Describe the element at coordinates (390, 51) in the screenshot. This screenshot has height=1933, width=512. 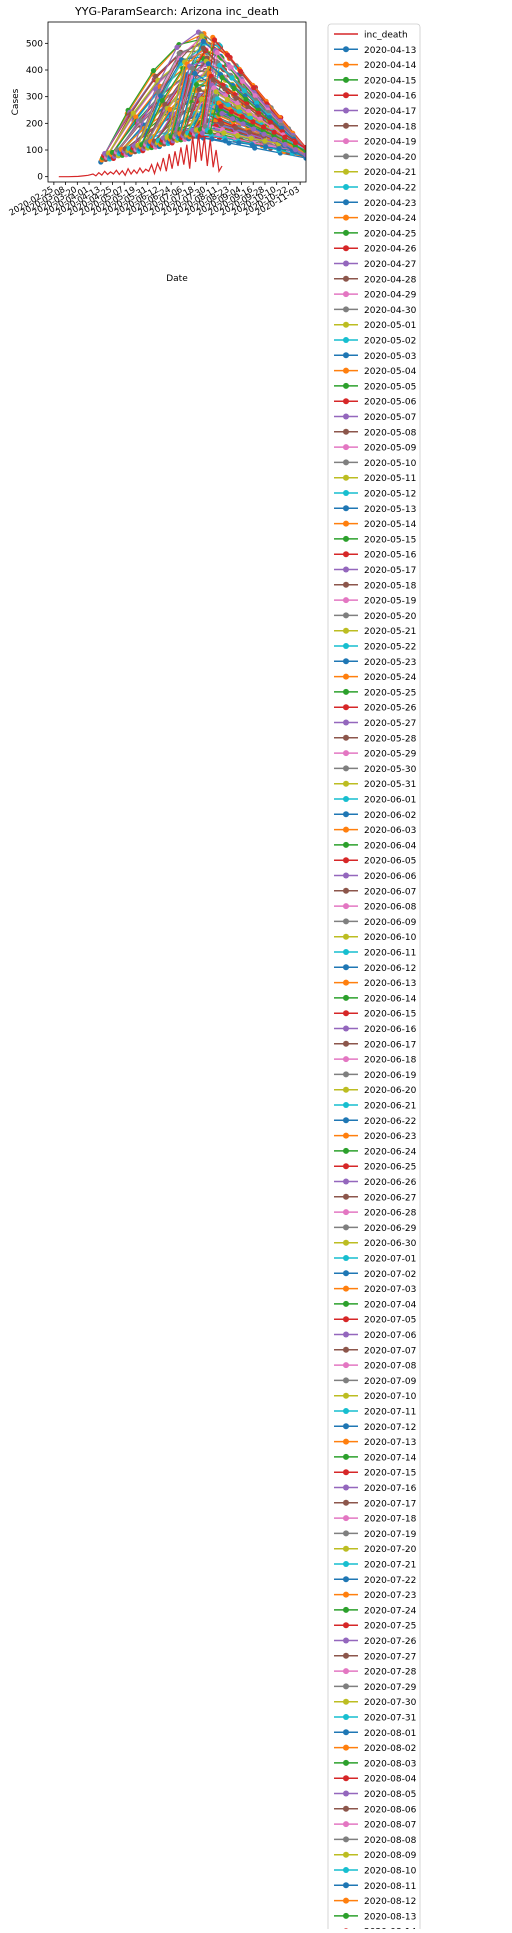
I see `legend-label: 2020-04-13` at that location.